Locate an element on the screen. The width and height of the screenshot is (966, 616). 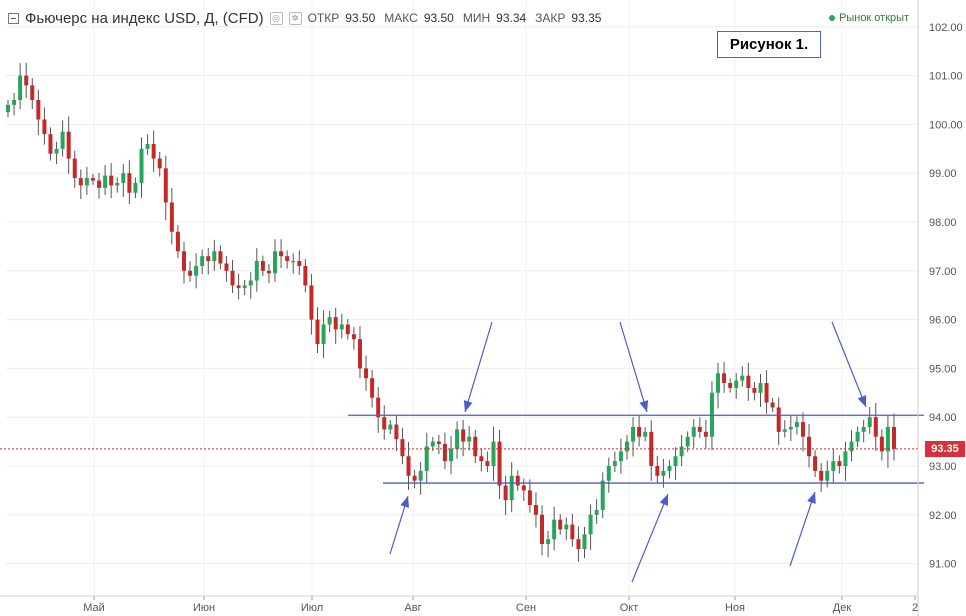
close-value: 93.35 is located at coordinates (586, 18).